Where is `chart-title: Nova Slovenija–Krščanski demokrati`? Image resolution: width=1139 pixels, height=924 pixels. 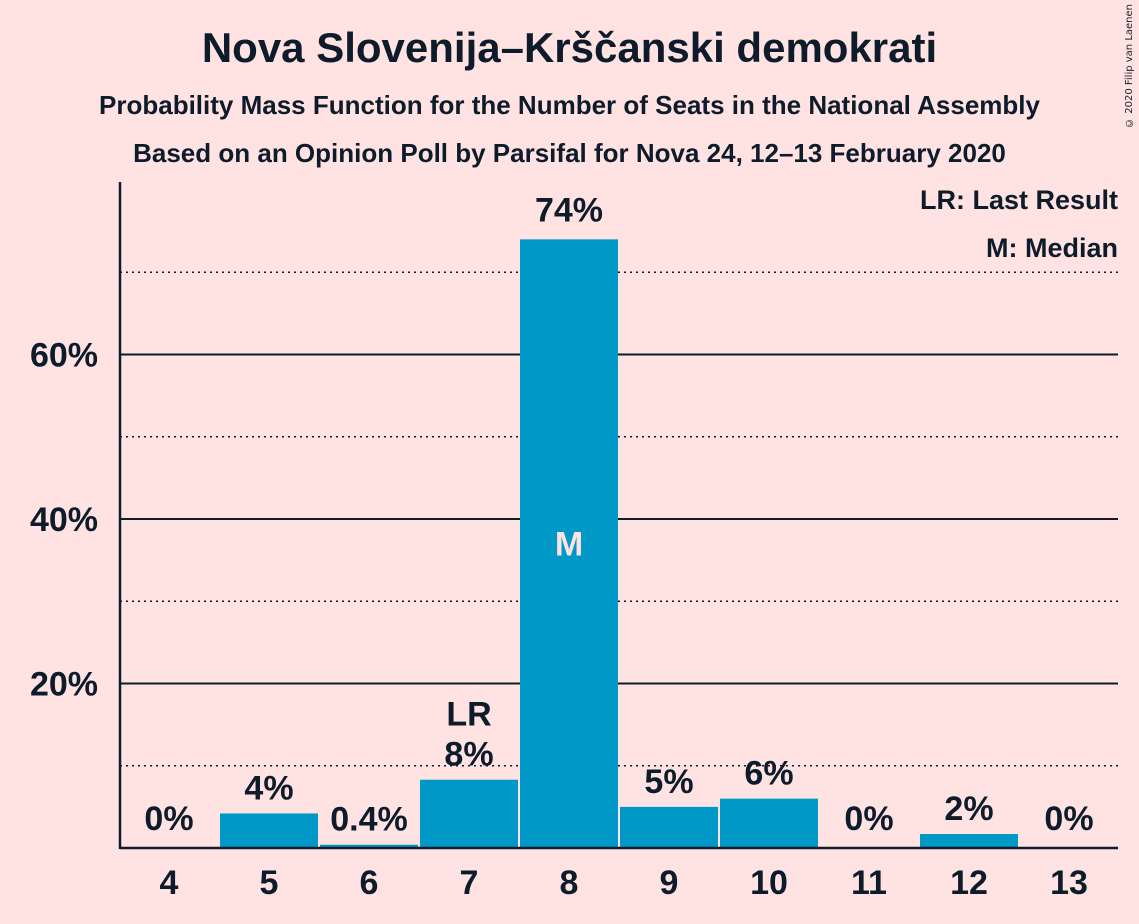 chart-title: Nova Slovenija–Krščanski demokrati is located at coordinates (569, 47).